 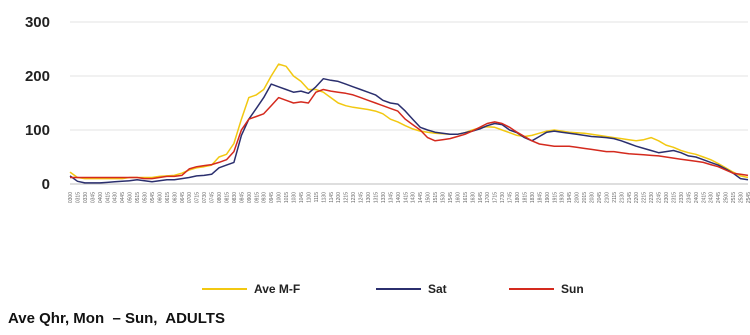 What do you see at coordinates (86, 197) in the screenshot?
I see `x-tick-label: 0330` at bounding box center [86, 197].